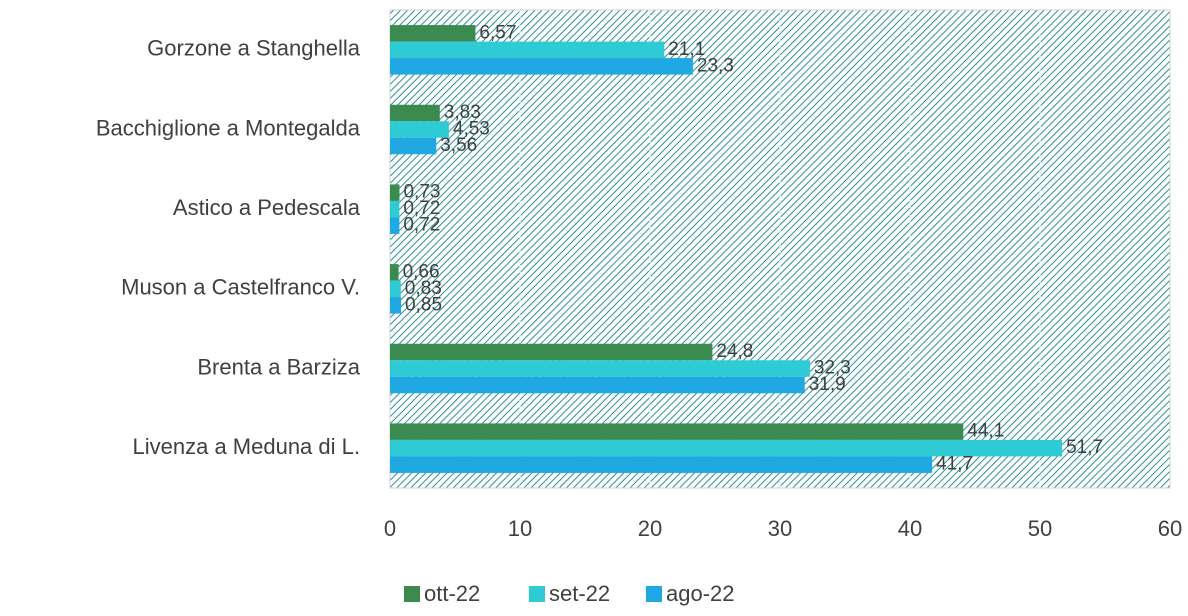 This screenshot has width=1188, height=616. Describe the element at coordinates (985, 431) in the screenshot. I see `data-label: 44,1` at that location.